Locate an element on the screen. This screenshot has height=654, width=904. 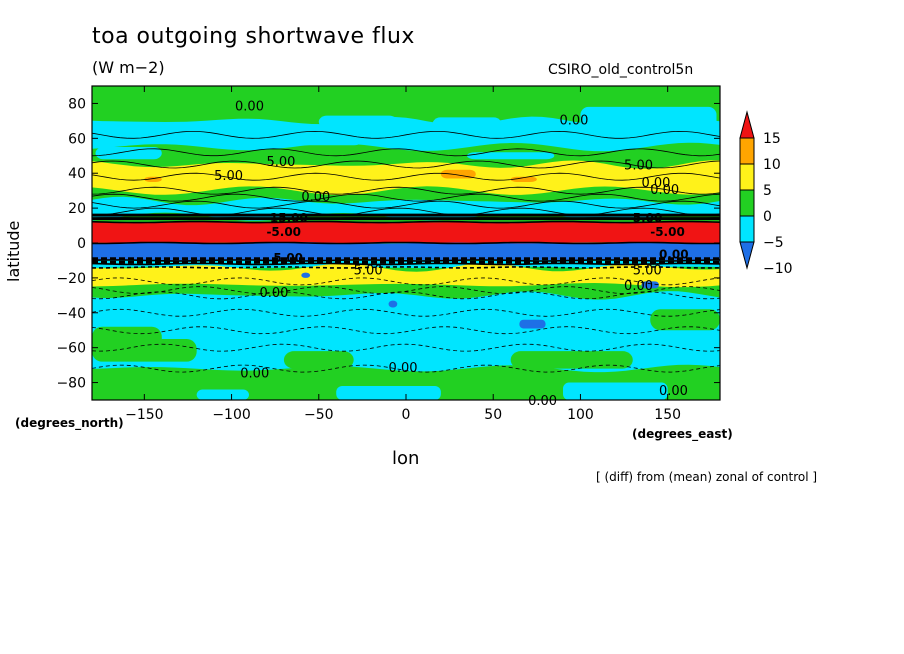
colorbar-arrow-bottom is located at coordinates (747, 255).